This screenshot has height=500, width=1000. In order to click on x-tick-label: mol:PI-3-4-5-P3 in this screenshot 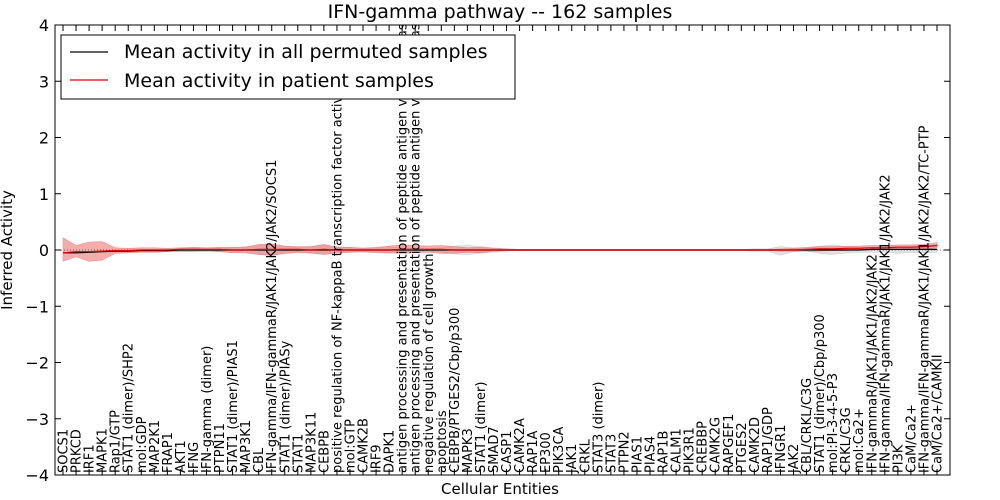, I will do `click(833, 423)`.